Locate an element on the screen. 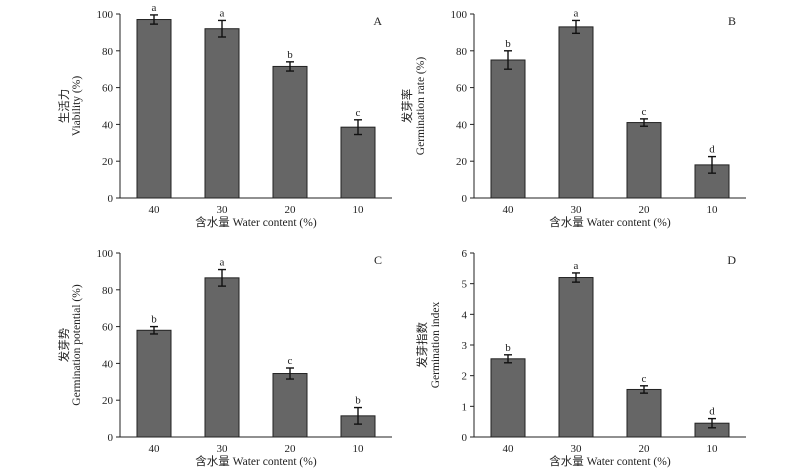 Image resolution: width=800 pixels, height=472 pixels. panel-d-y-tick-label: 4 is located at coordinates (465, 315).